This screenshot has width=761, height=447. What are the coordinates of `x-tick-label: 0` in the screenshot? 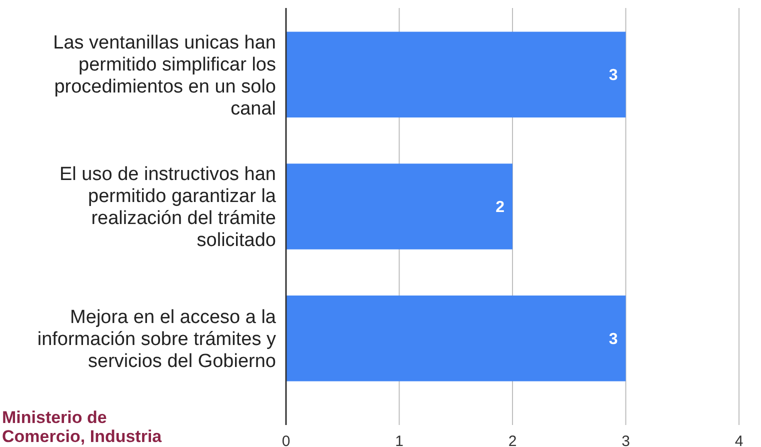 It's located at (286, 440).